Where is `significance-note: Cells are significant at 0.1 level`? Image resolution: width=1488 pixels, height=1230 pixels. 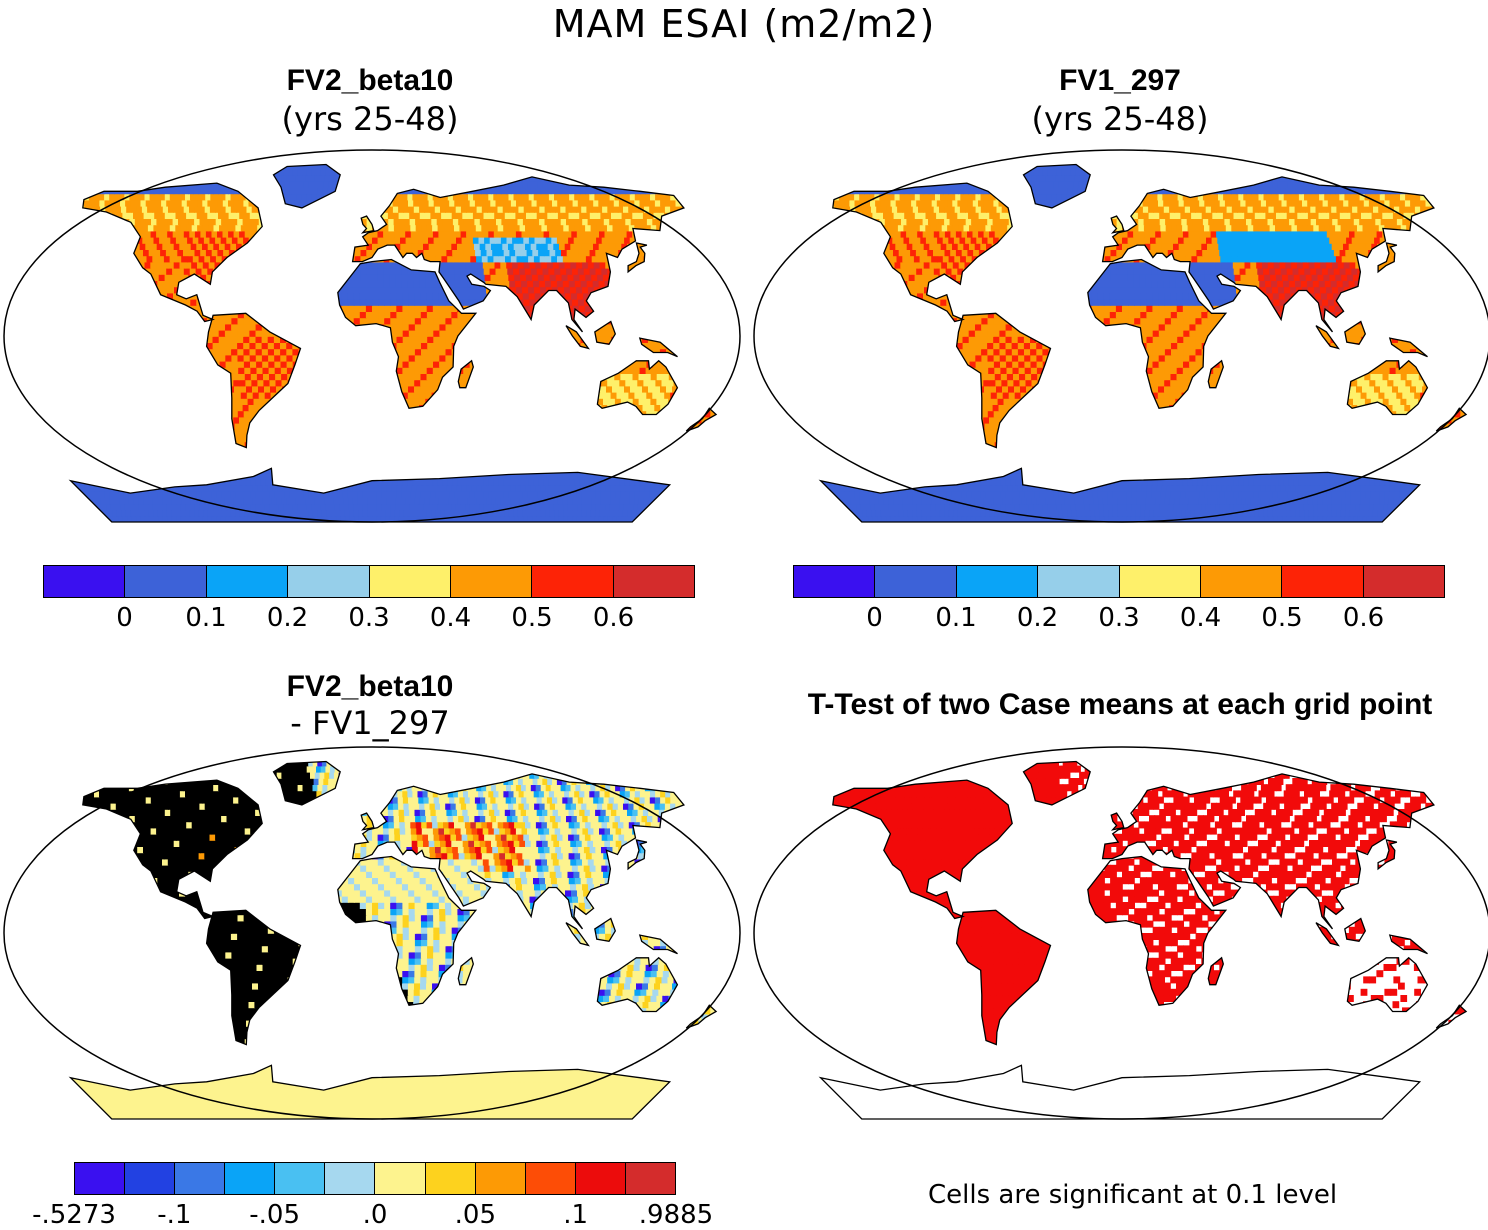 significance-note: Cells are significant at 0.1 level is located at coordinates (1132, 1195).